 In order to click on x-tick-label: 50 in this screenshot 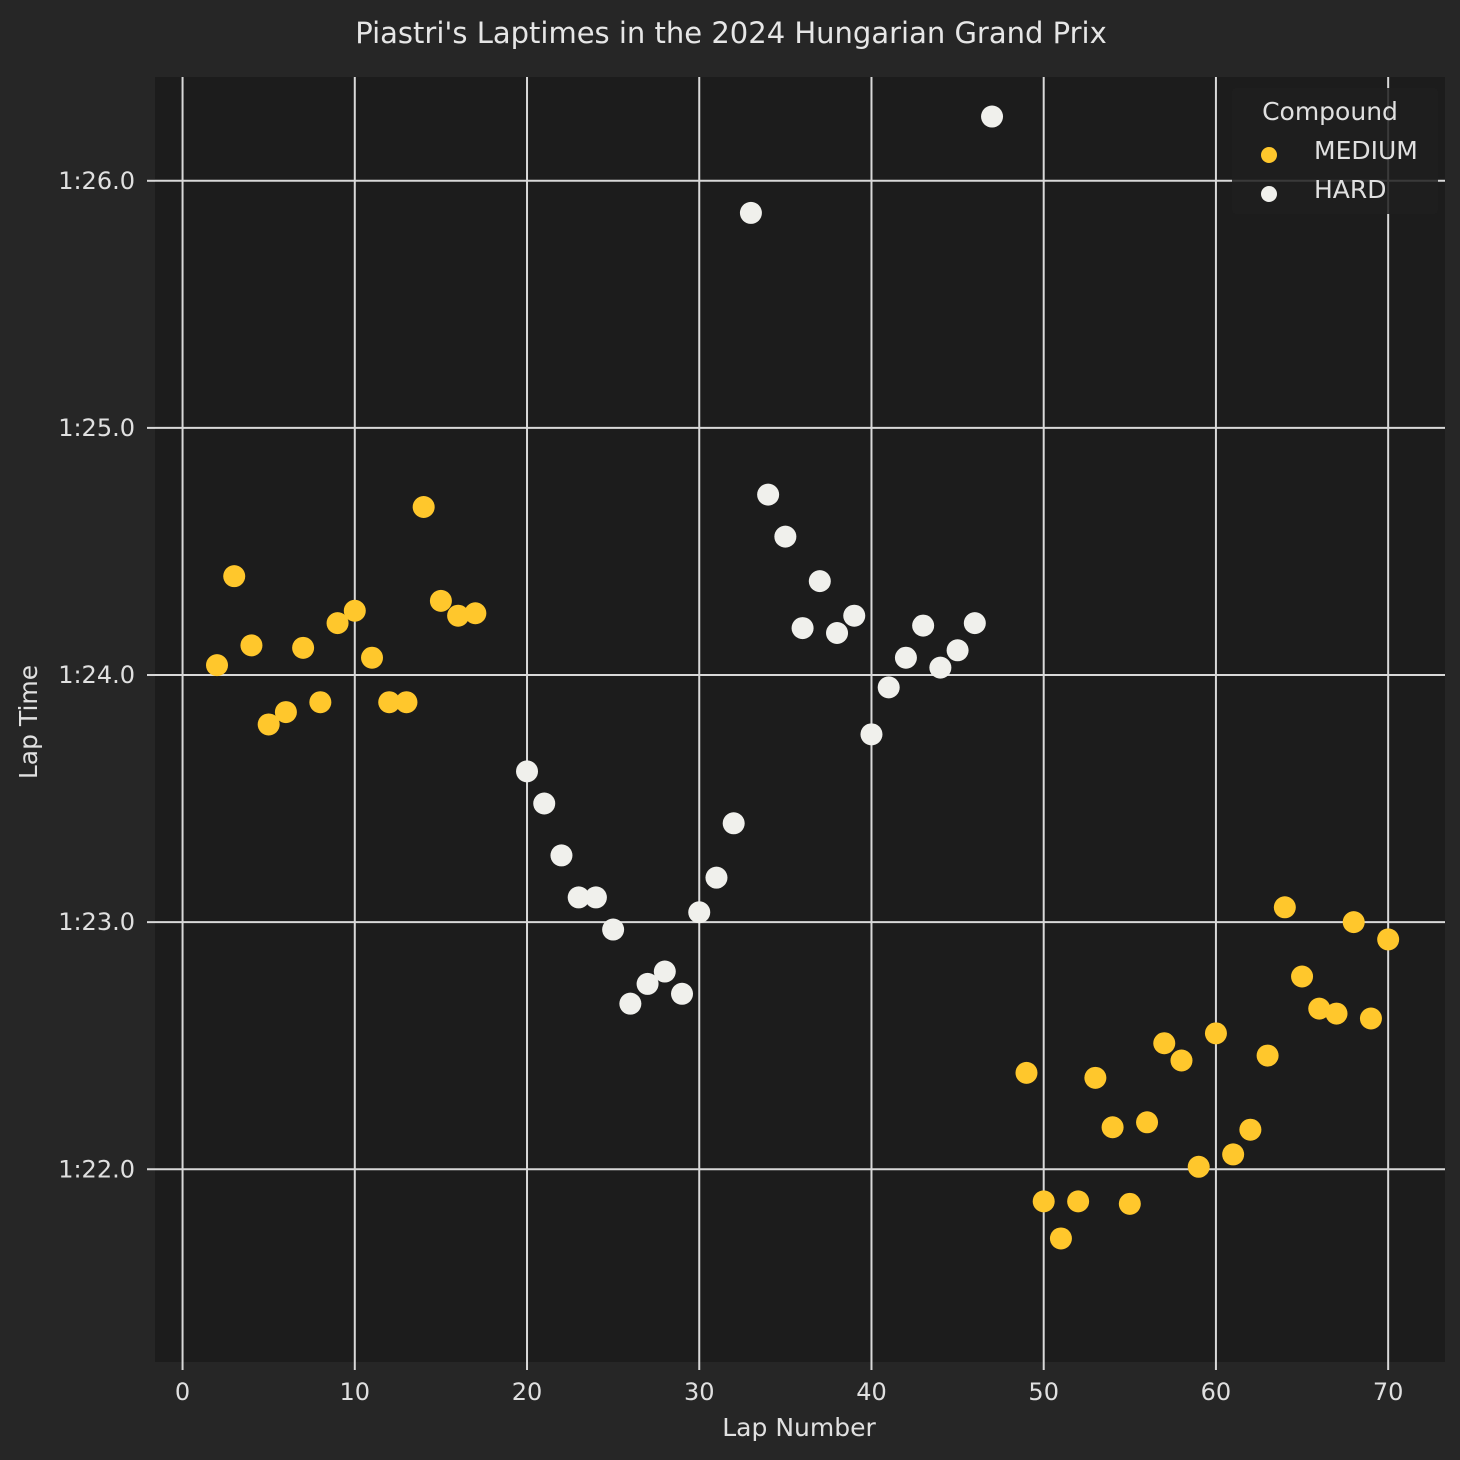, I will do `click(1043, 1392)`.